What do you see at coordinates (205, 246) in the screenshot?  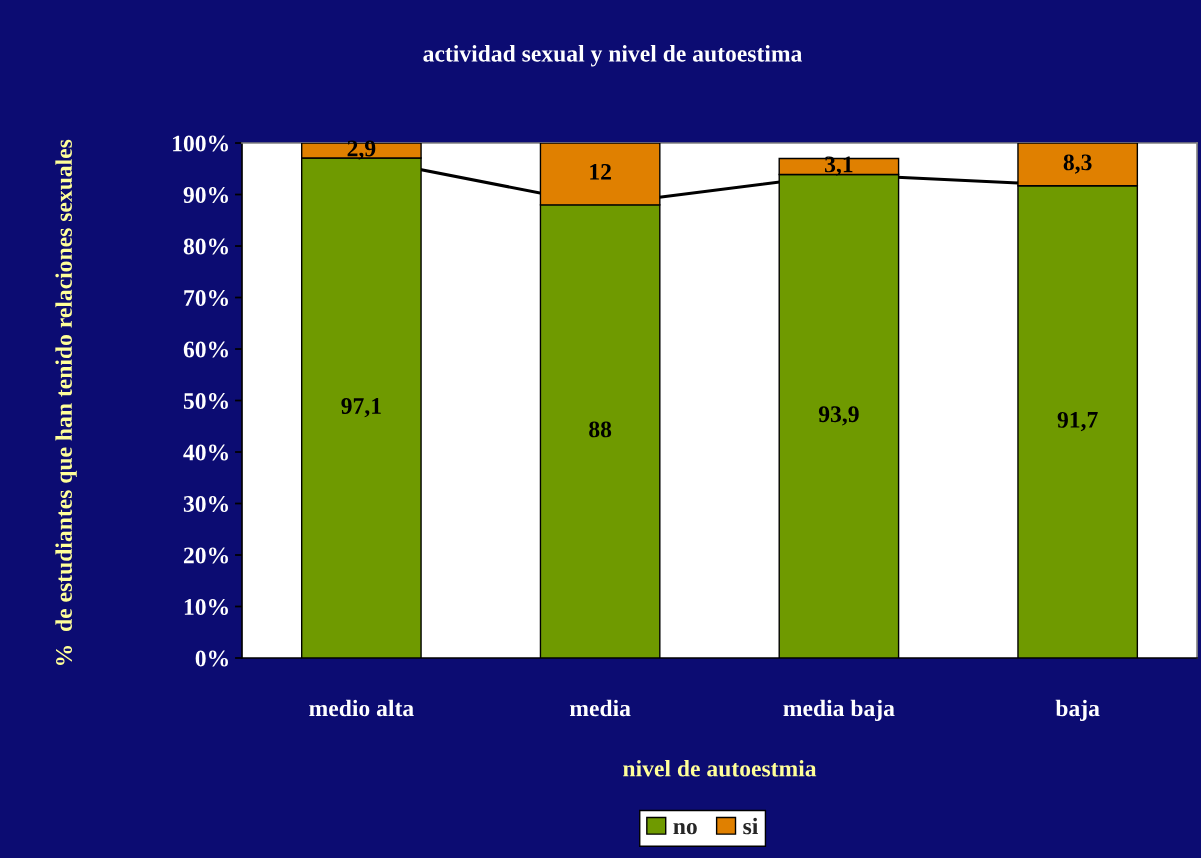 I see `y-tick-label: 80%` at bounding box center [205, 246].